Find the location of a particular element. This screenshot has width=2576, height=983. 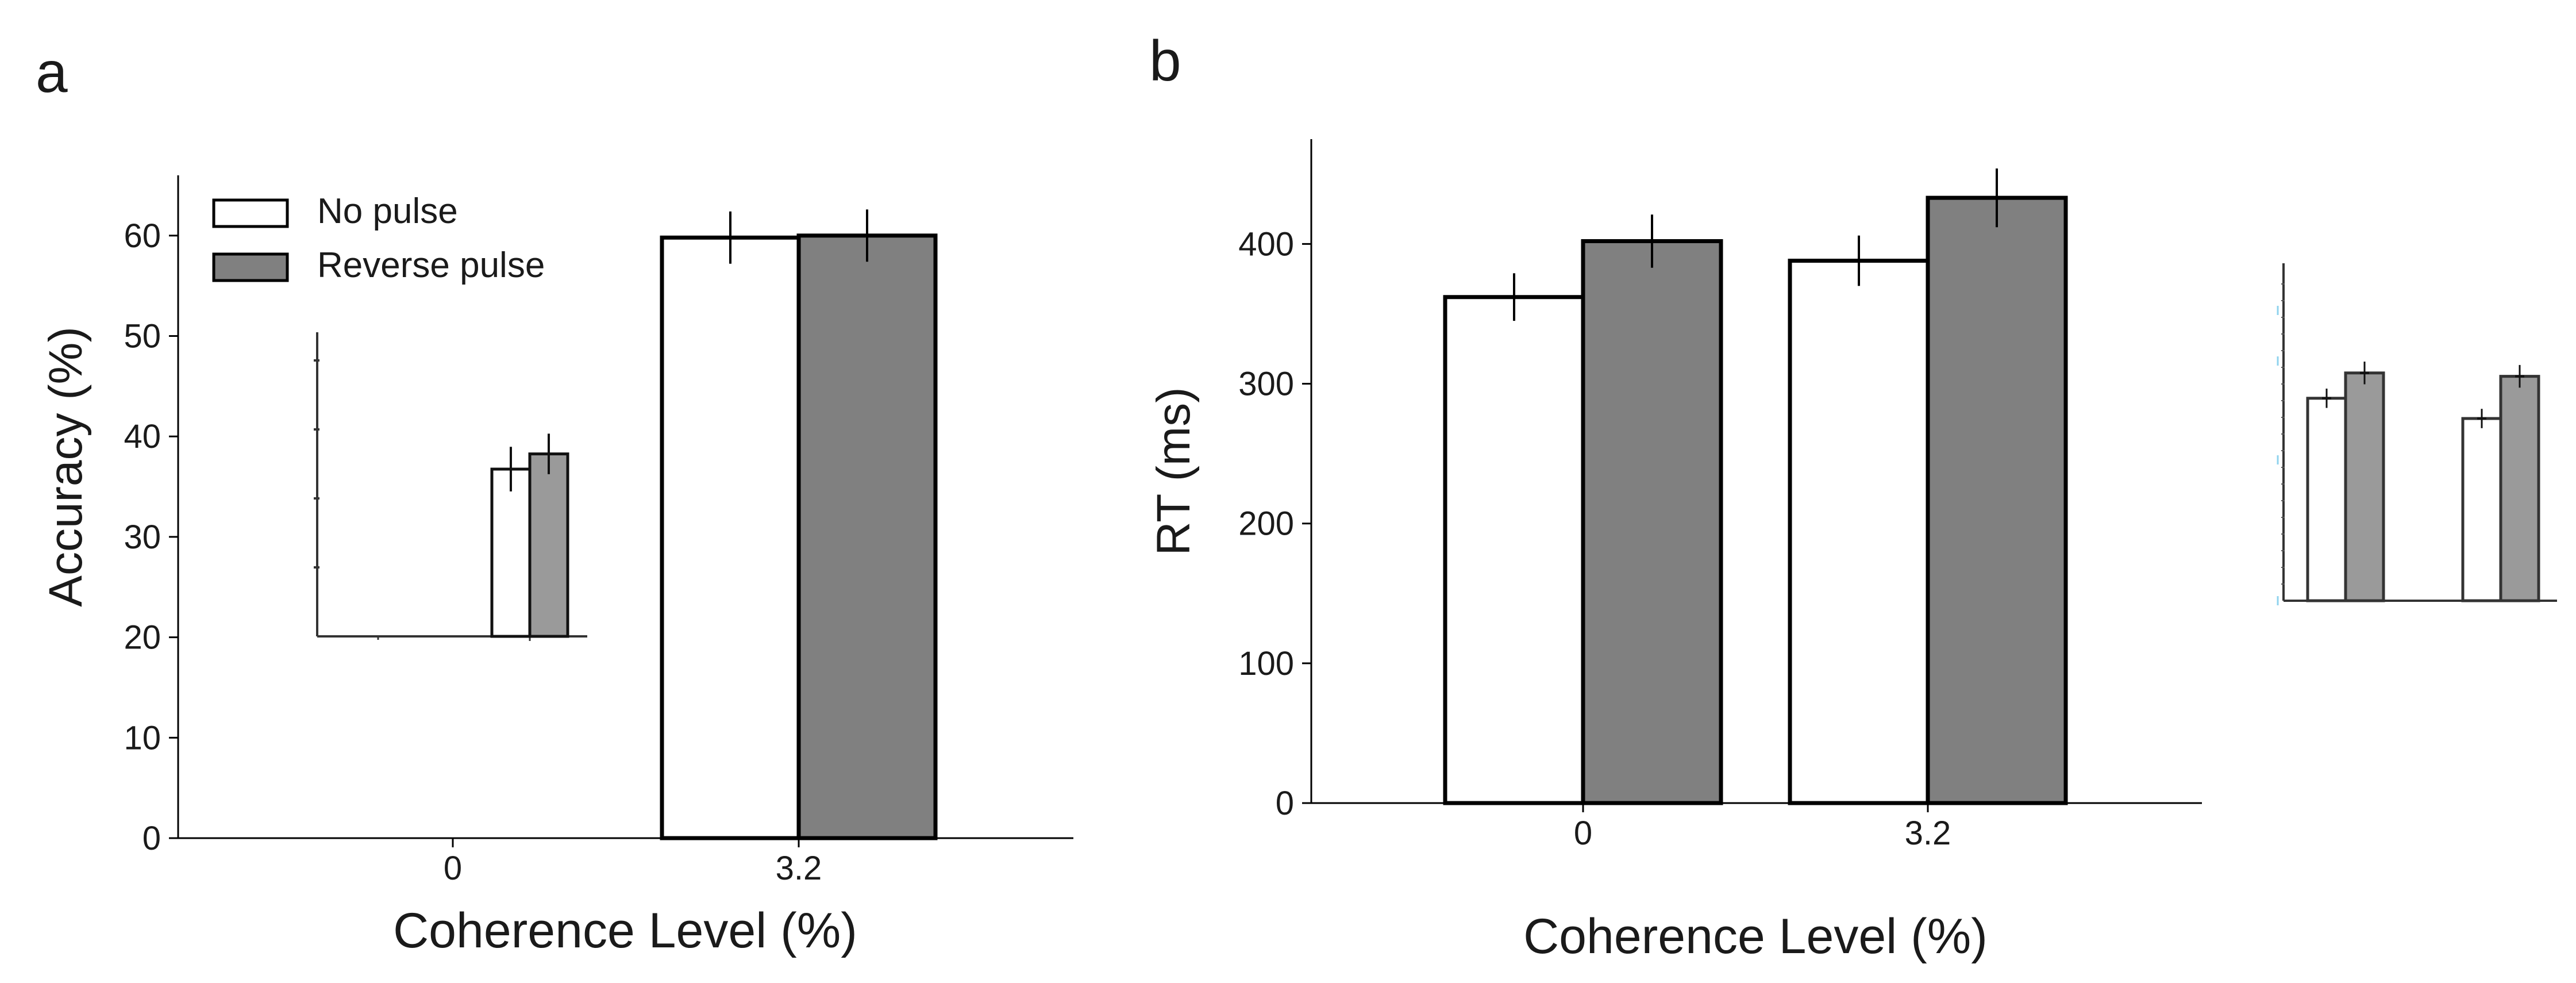

panel-b-y-tick-label: 200 is located at coordinates (1266, 524).